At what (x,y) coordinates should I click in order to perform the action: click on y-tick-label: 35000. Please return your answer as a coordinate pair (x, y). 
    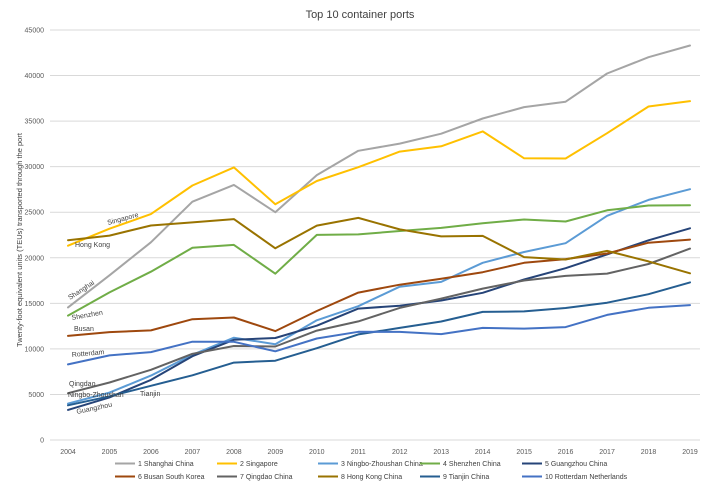
    Looking at the image, I should click on (35, 122).